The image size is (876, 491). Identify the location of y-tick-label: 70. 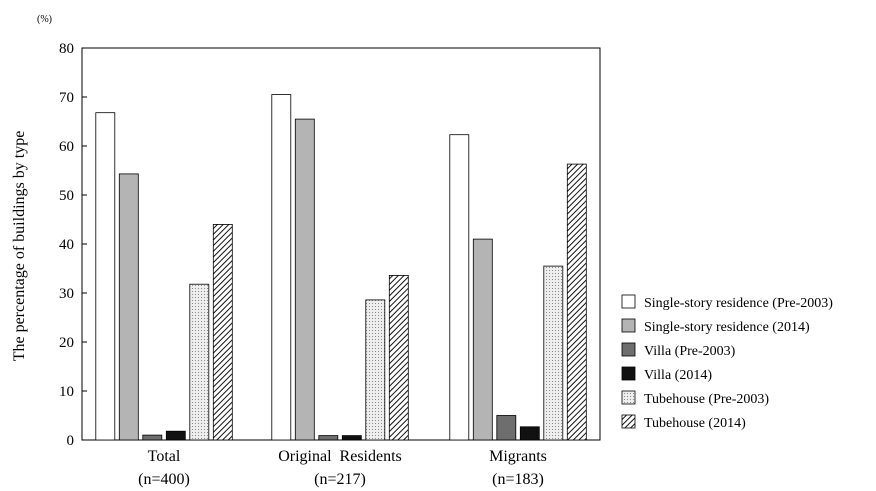
(66, 98).